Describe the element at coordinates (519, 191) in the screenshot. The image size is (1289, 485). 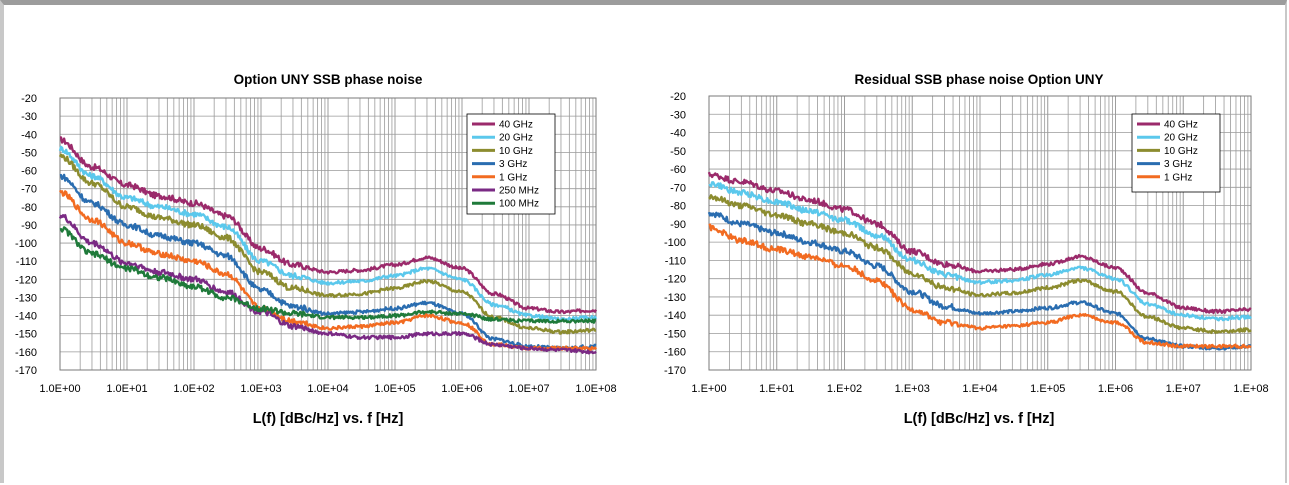
I see `legend-label: 250 MHz` at that location.